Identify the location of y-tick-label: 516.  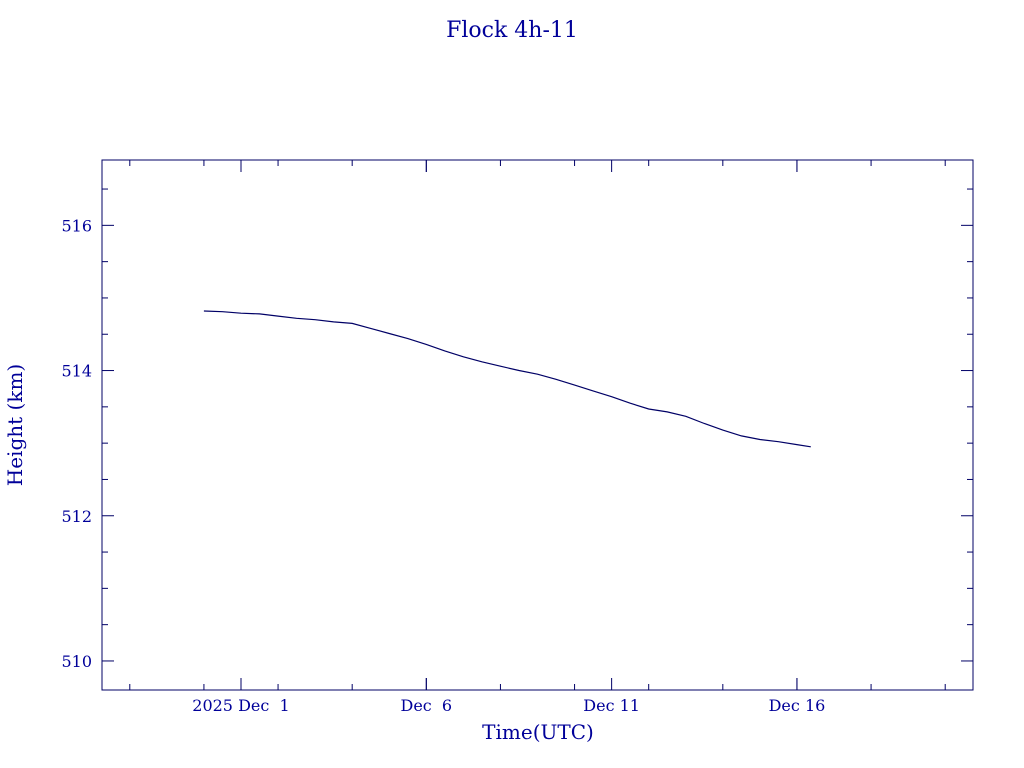
(76, 225).